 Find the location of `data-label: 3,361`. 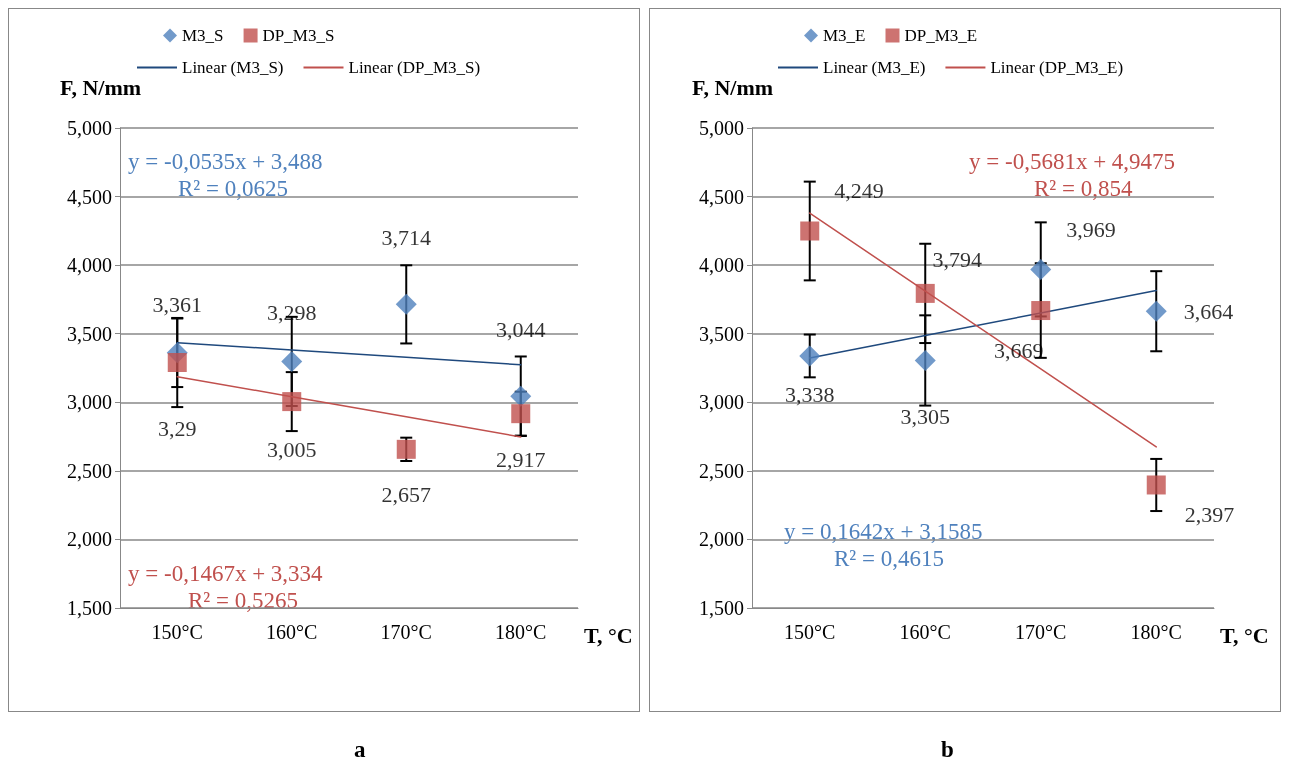

data-label: 3,361 is located at coordinates (177, 304).